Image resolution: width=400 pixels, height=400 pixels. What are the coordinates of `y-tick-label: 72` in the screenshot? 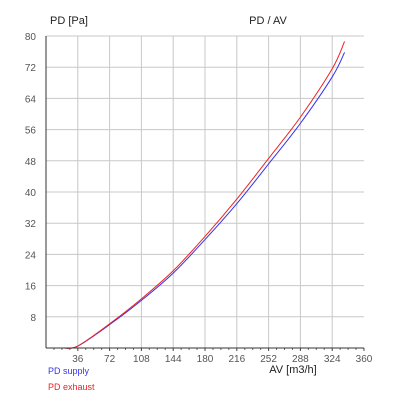 It's located at (31, 68).